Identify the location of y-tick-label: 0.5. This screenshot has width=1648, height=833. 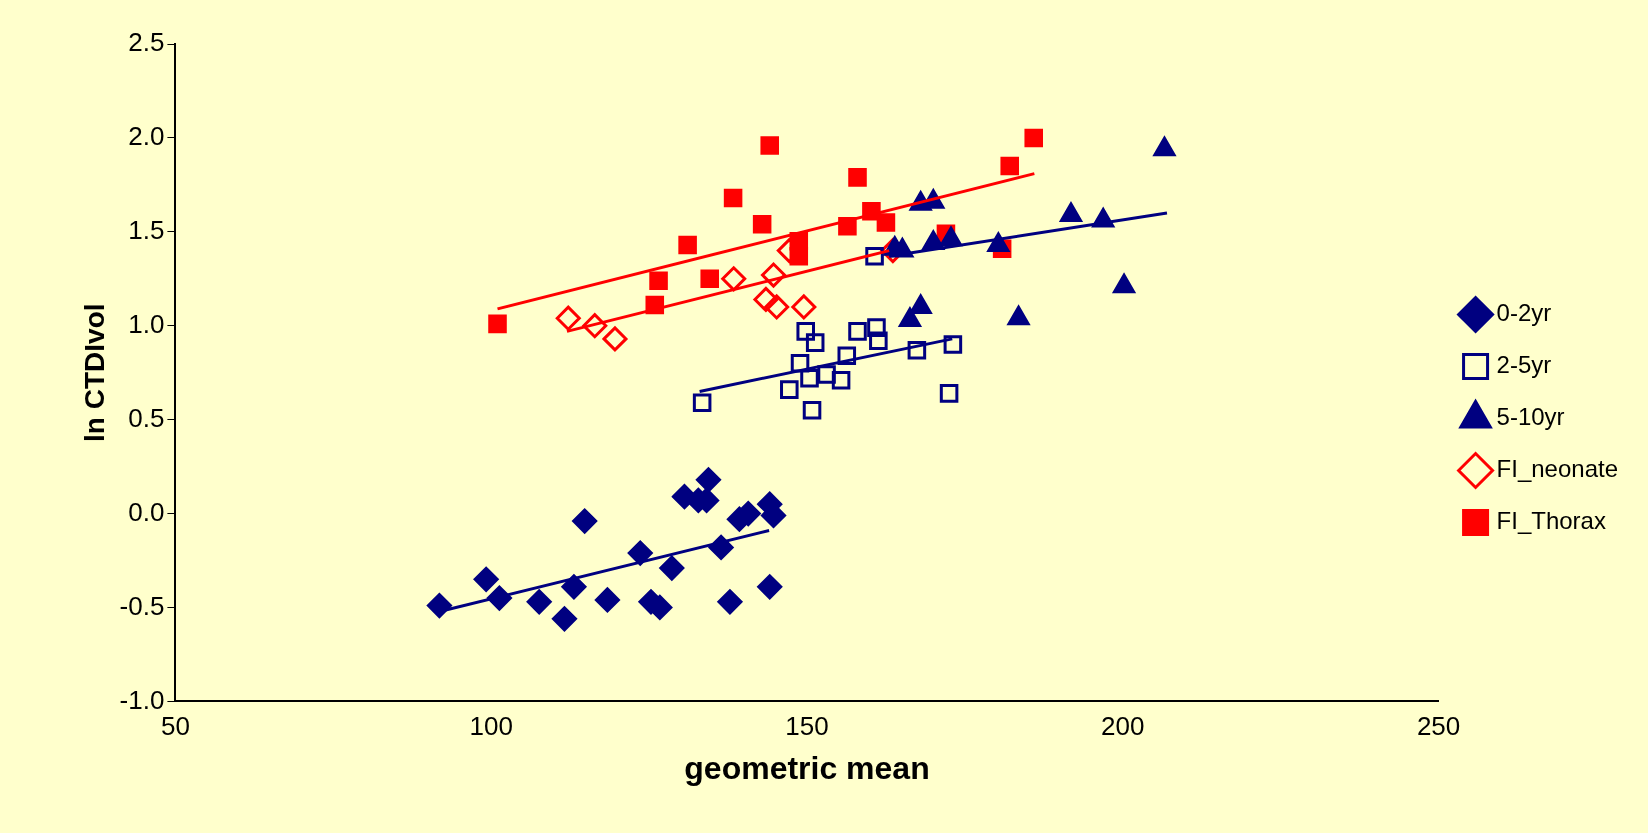
(146, 417).